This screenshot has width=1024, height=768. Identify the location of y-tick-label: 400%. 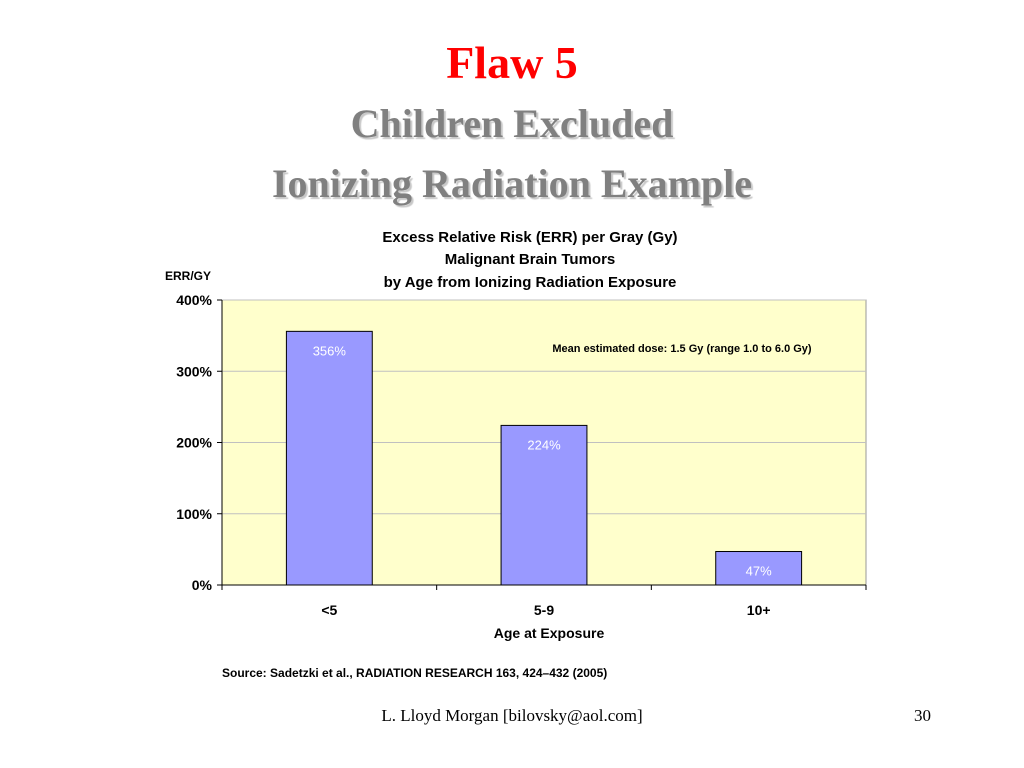
(194, 300).